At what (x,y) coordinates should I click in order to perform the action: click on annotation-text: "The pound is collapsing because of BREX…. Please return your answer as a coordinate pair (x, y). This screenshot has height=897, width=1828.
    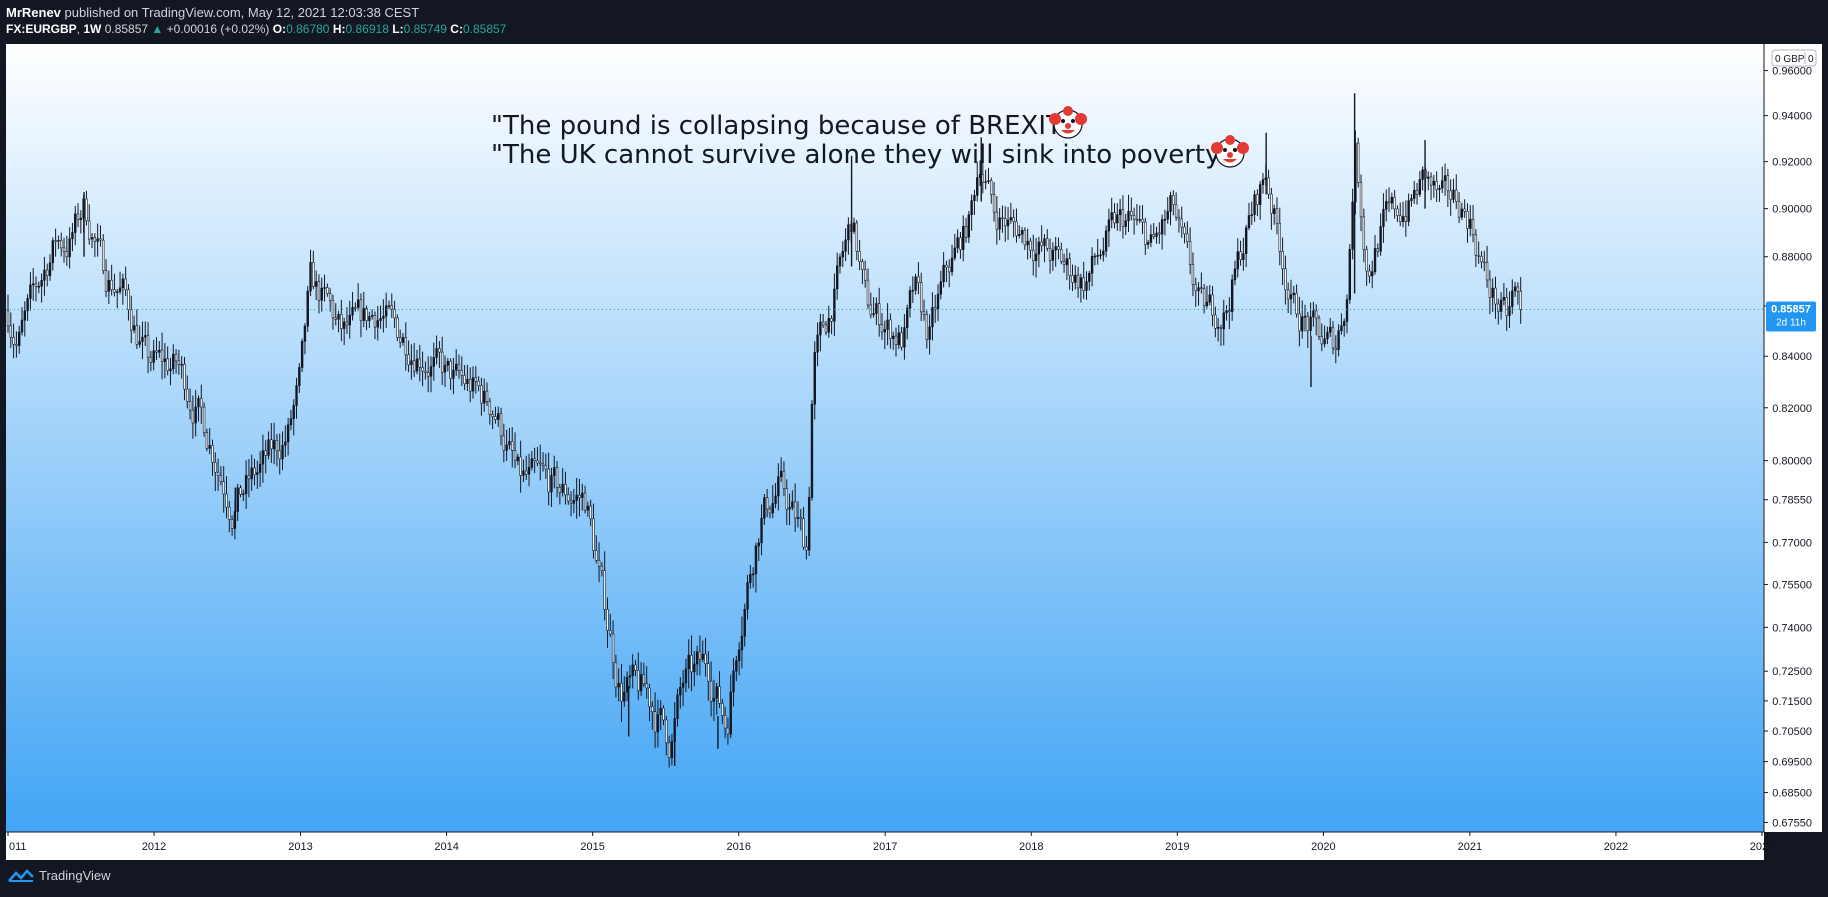
    Looking at the image, I should click on (861, 140).